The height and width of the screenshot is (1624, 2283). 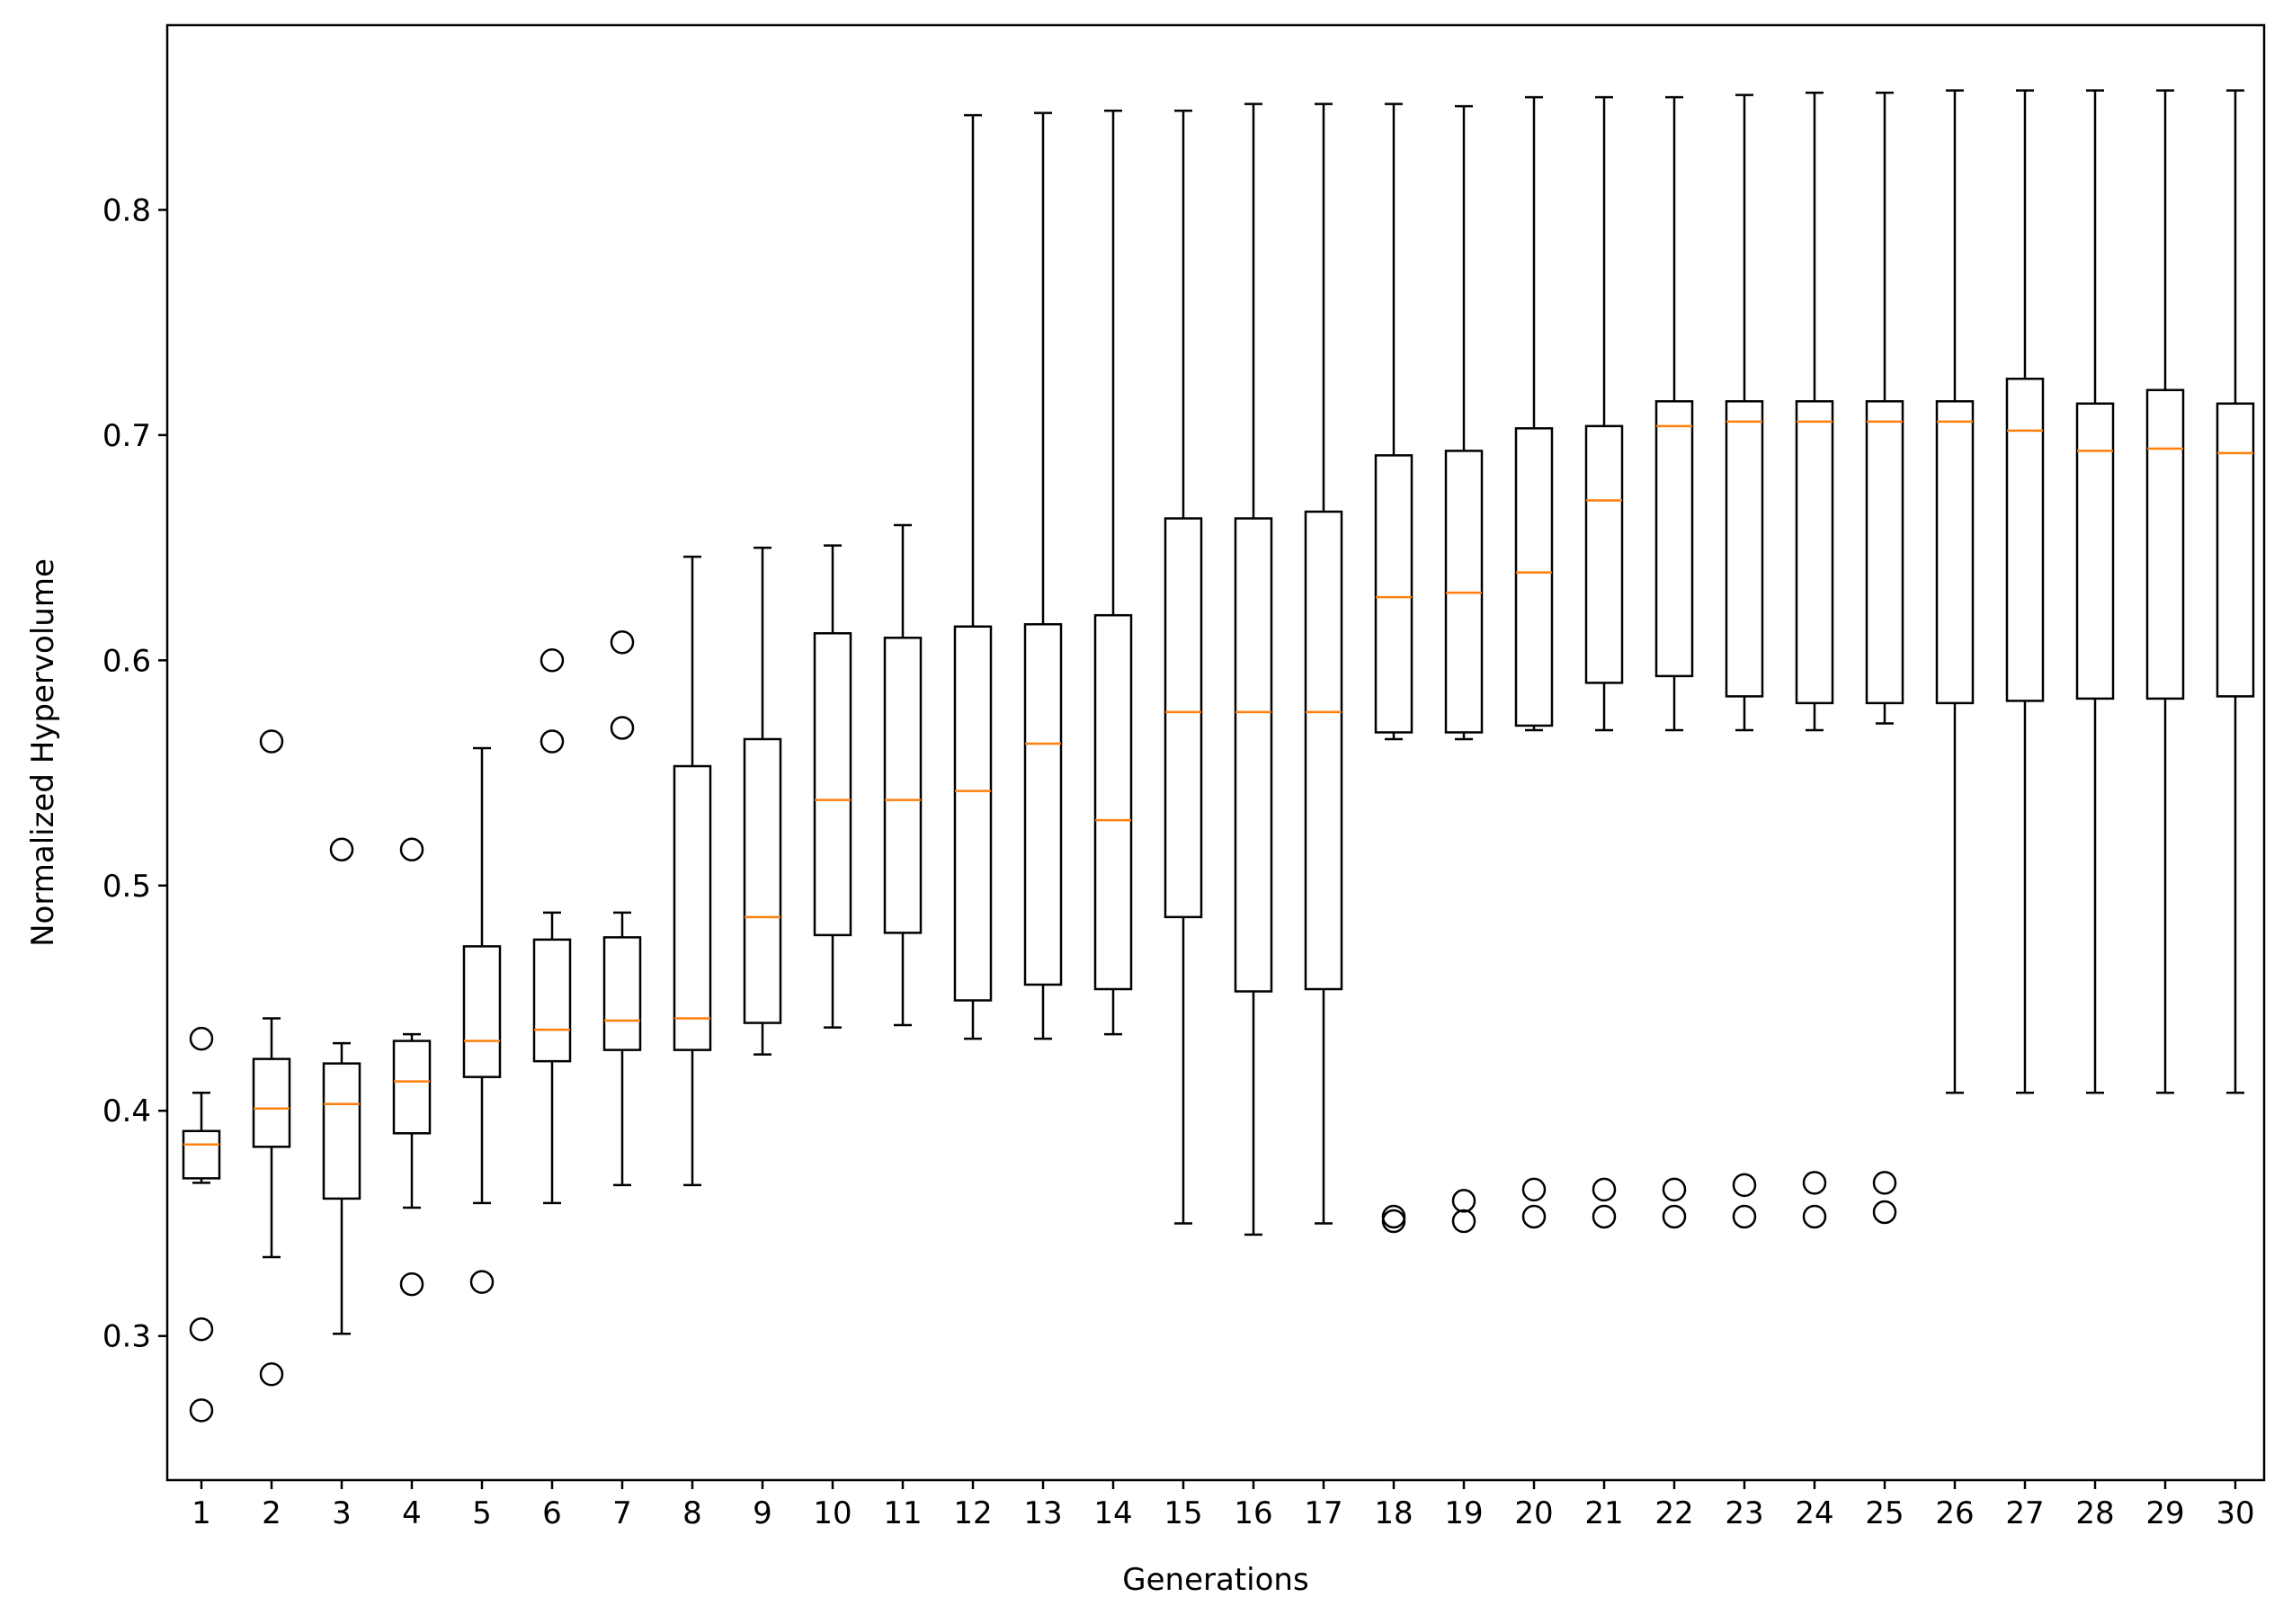 I want to click on y-axis-label: Normalized Hypervolume, so click(x=43, y=752).